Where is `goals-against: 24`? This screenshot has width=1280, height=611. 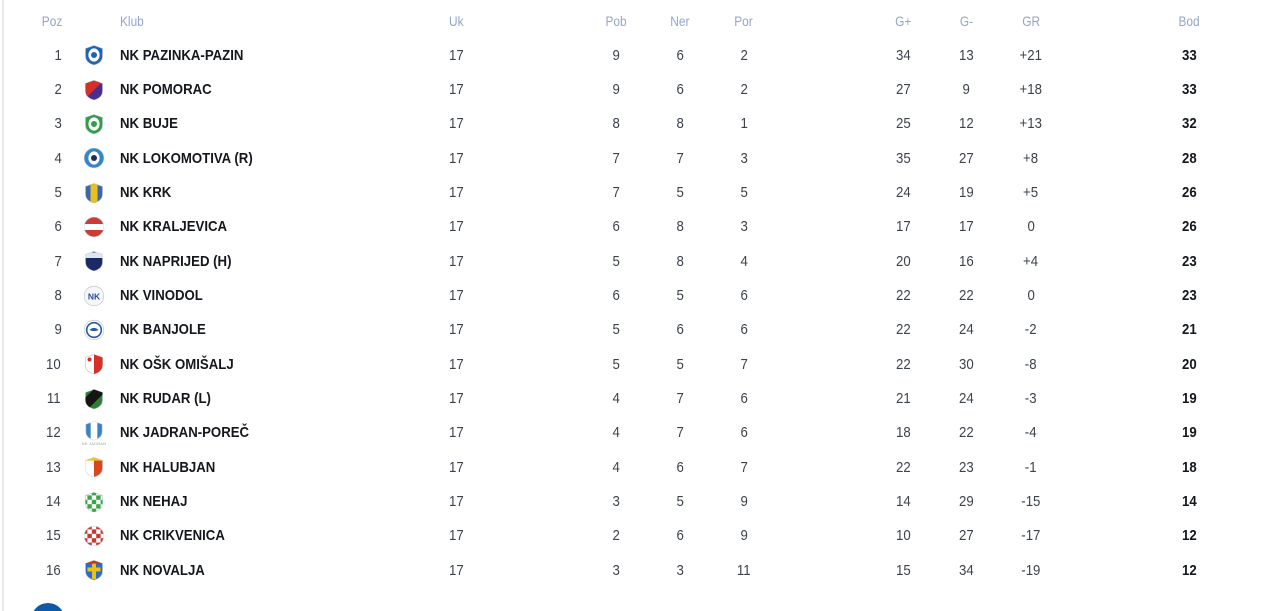
goals-against: 24 is located at coordinates (966, 399).